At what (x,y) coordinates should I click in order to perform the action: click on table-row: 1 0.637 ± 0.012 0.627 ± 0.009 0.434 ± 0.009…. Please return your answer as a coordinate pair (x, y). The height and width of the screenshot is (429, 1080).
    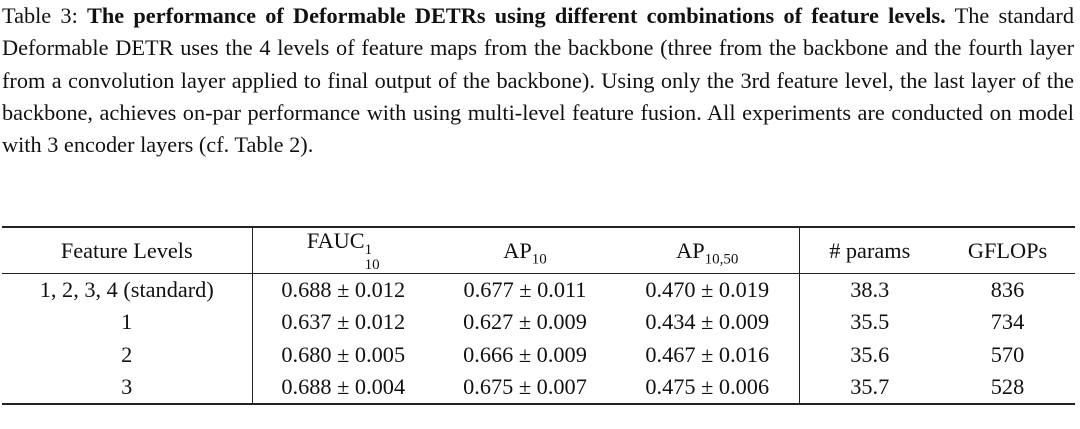
    Looking at the image, I should click on (538, 322).